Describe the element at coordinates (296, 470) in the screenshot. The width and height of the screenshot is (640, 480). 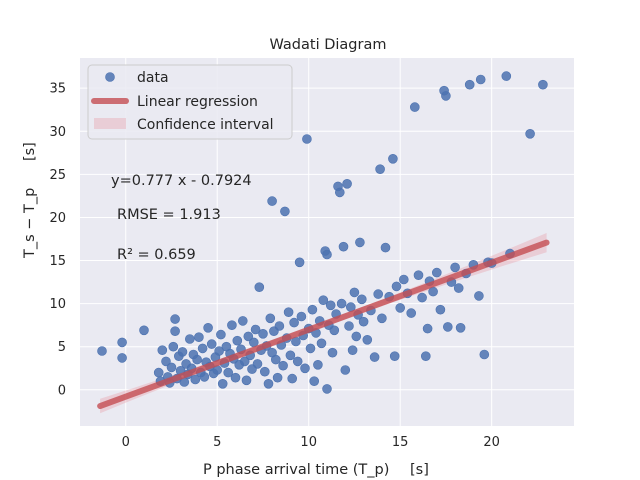
I see `x-axis-label-text: P phase arrival time (T_p)` at that location.